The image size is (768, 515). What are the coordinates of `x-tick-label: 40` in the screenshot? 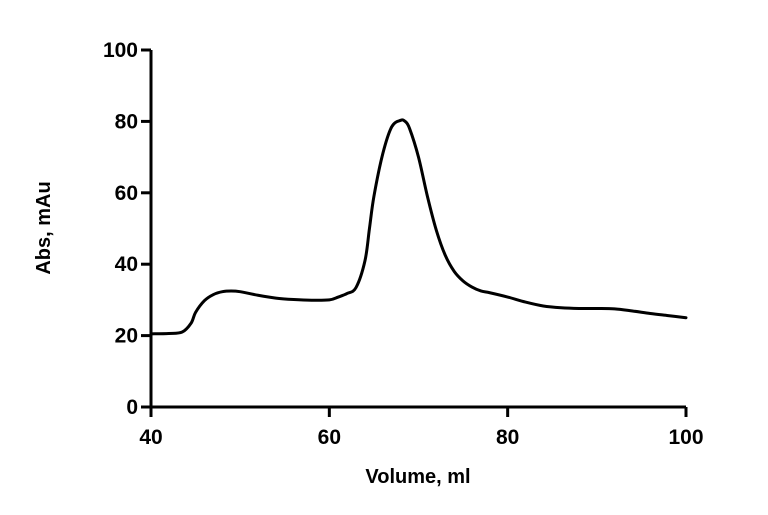 It's located at (150, 437).